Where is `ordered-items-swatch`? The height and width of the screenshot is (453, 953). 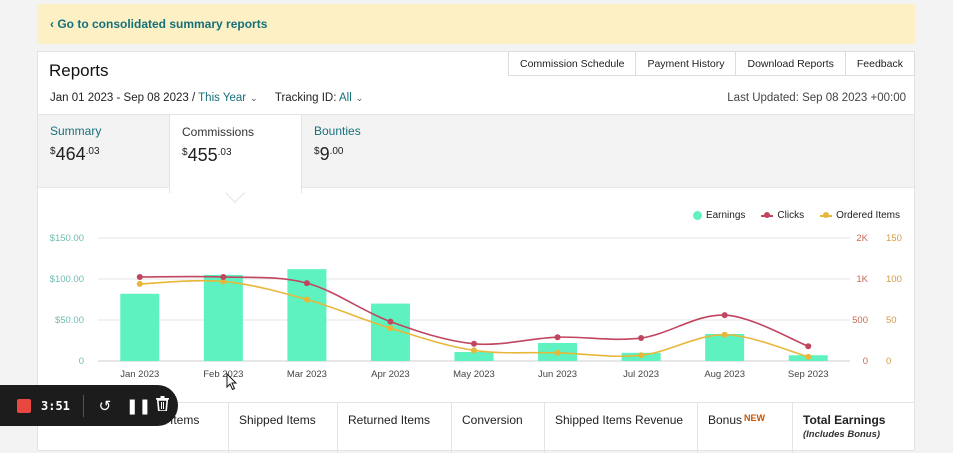
ordered-items-swatch is located at coordinates (826, 215).